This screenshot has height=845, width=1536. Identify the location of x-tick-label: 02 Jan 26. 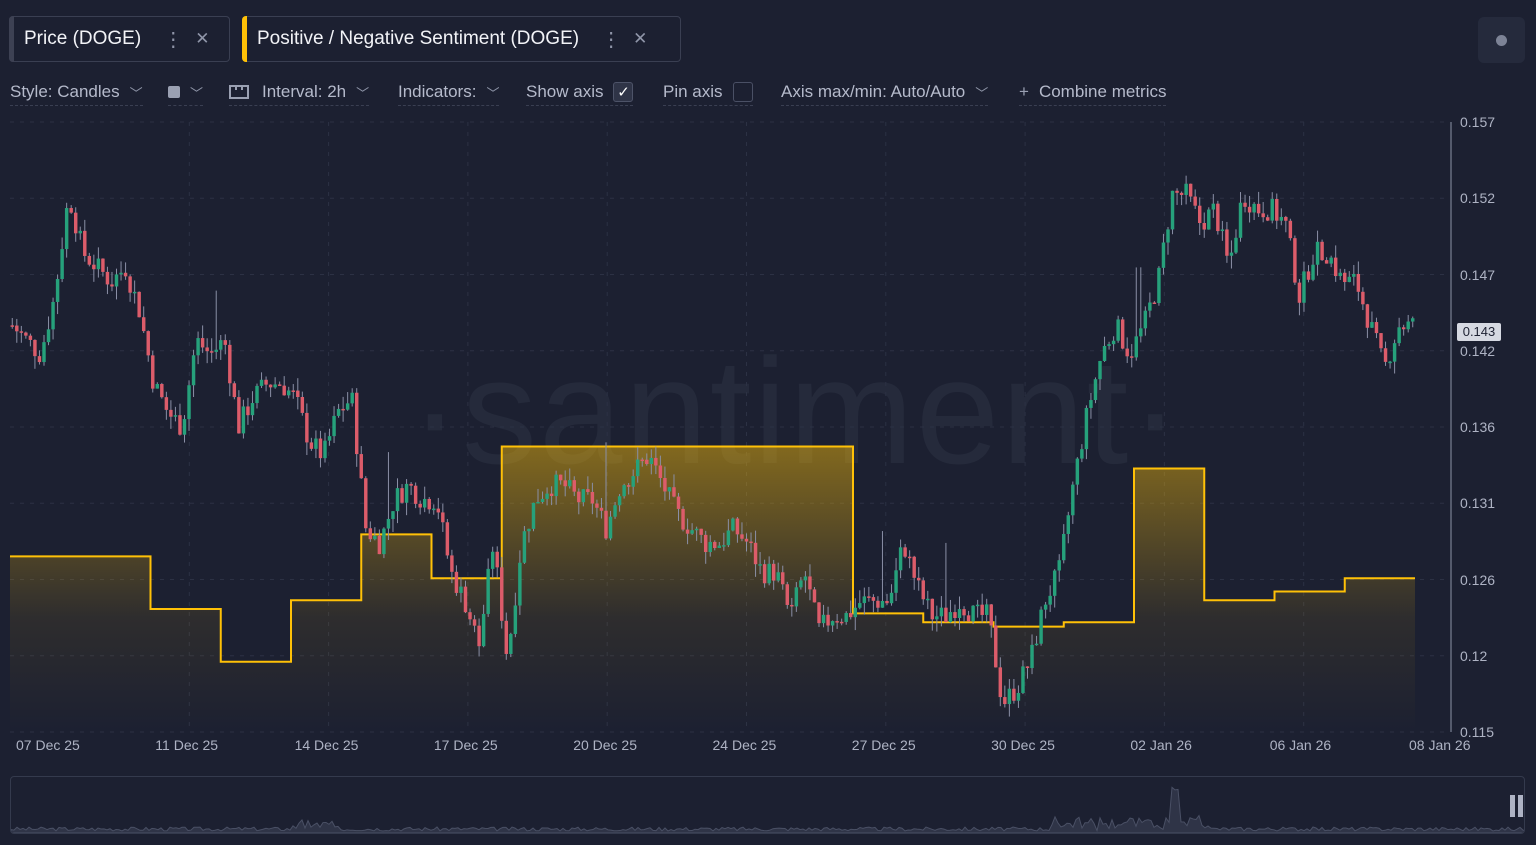
(1161, 745).